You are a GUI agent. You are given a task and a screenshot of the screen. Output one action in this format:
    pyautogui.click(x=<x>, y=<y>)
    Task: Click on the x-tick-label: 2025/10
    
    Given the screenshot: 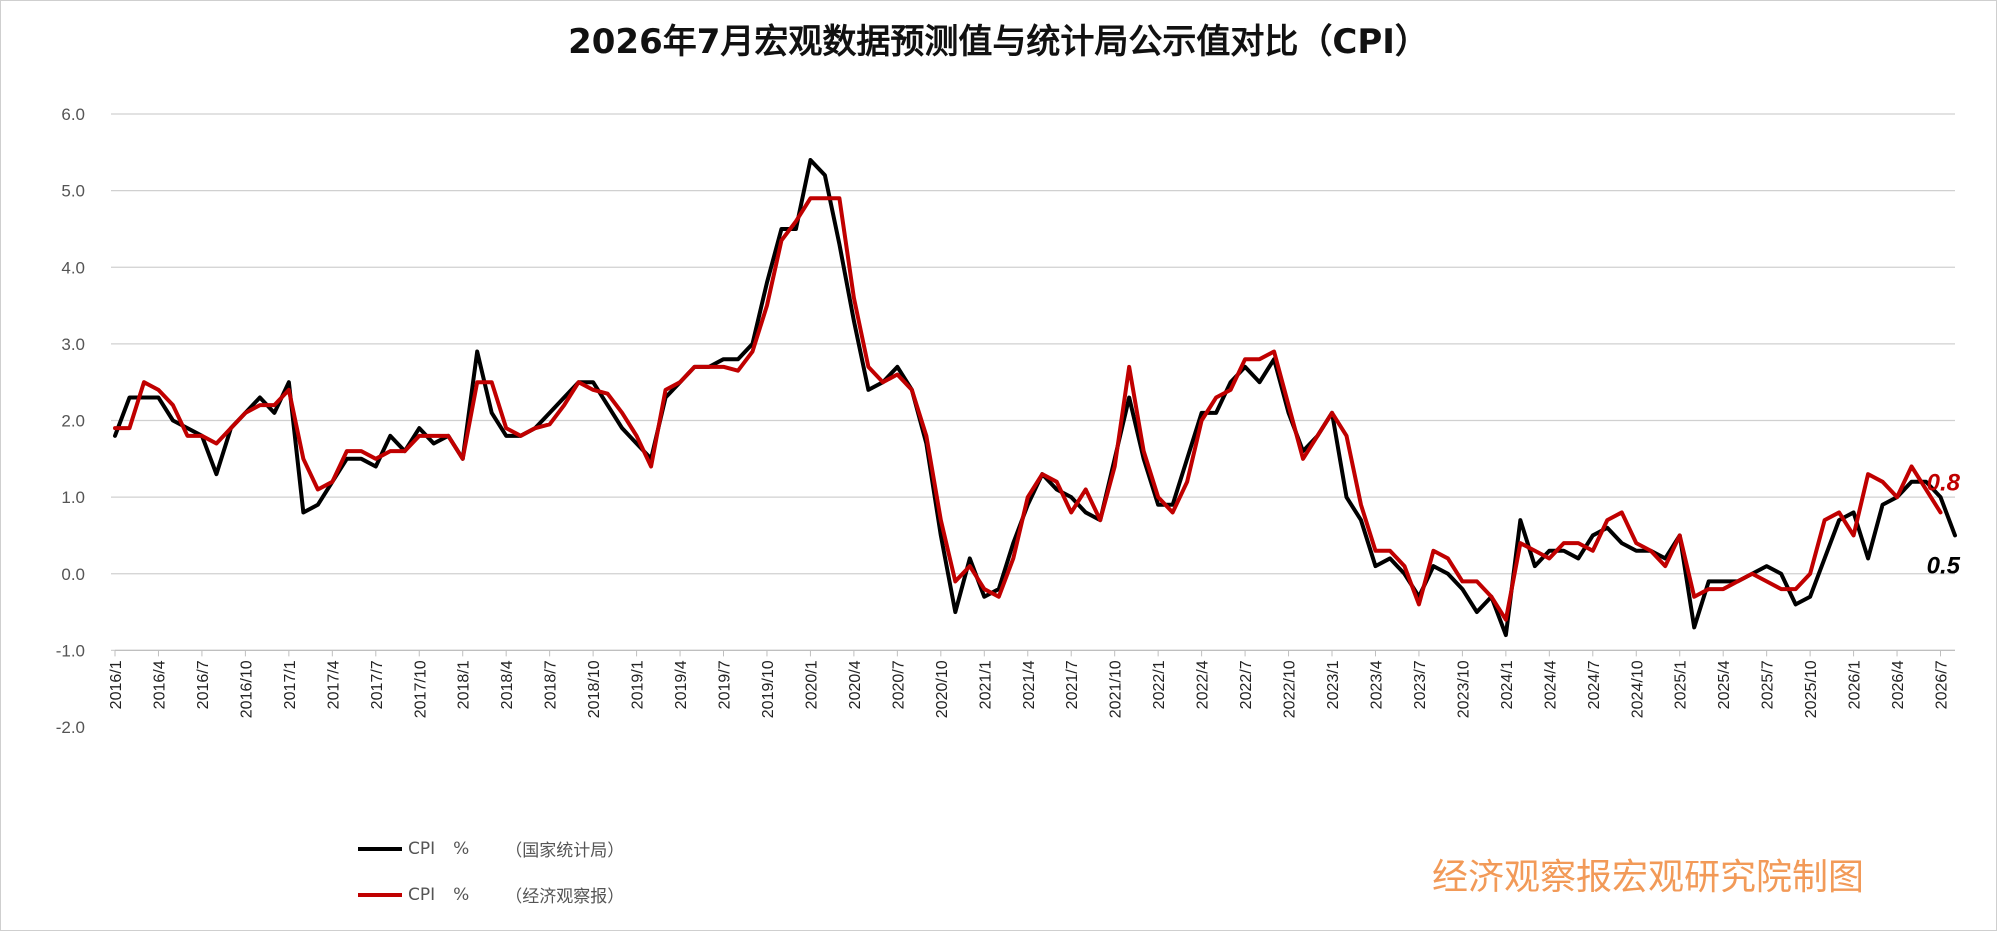 What is the action you would take?
    pyautogui.click(x=1811, y=689)
    